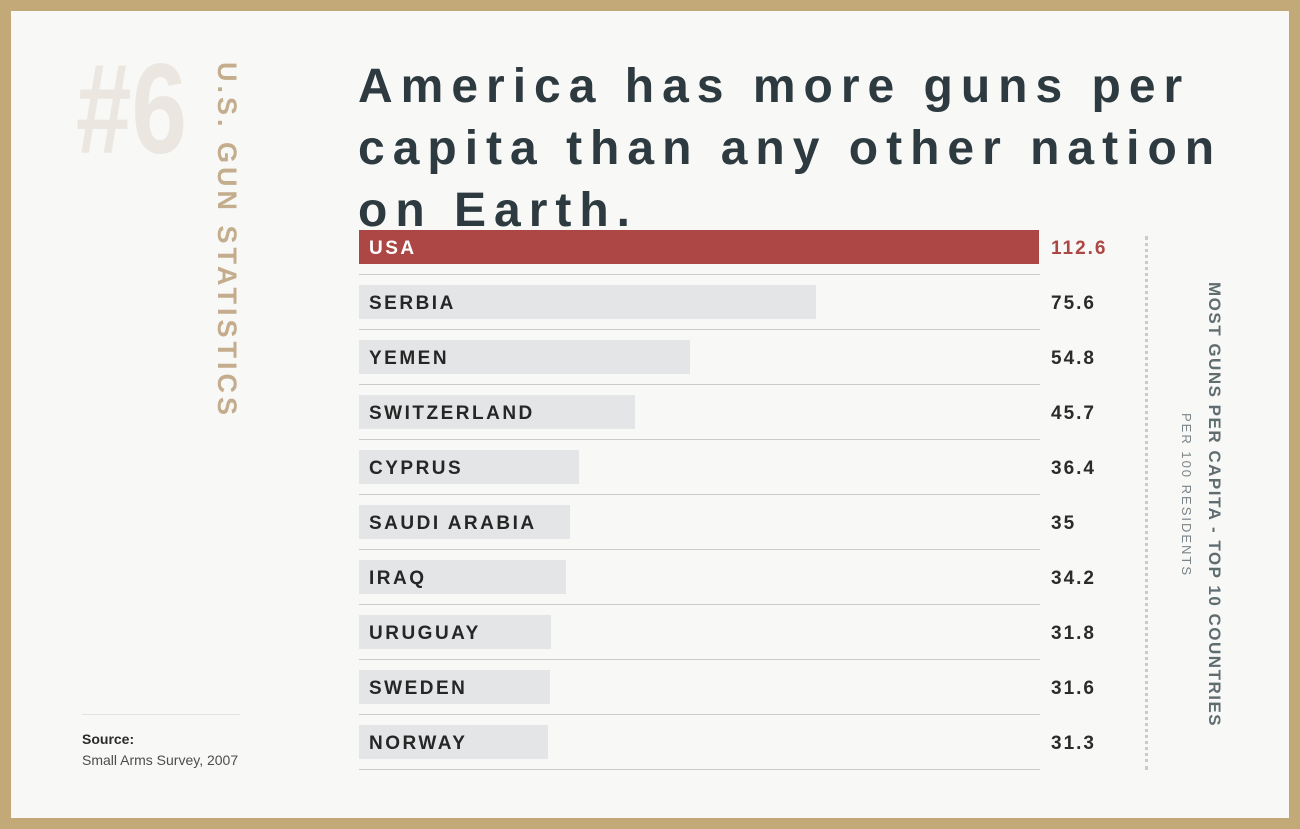 The image size is (1300, 829). I want to click on rank-number: #6, so click(132, 109).